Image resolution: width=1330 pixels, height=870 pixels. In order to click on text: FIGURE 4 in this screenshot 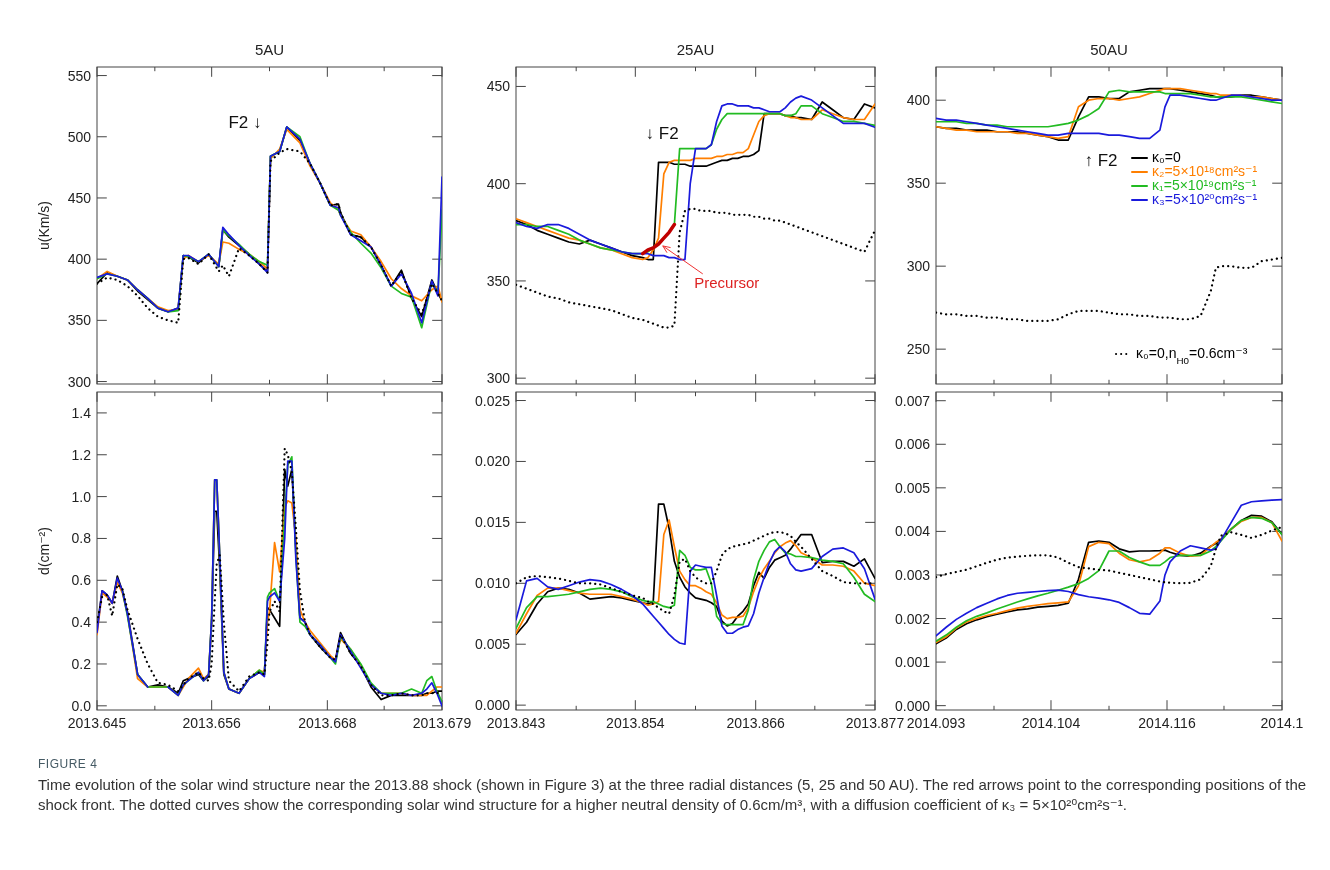, I will do `click(68, 764)`.